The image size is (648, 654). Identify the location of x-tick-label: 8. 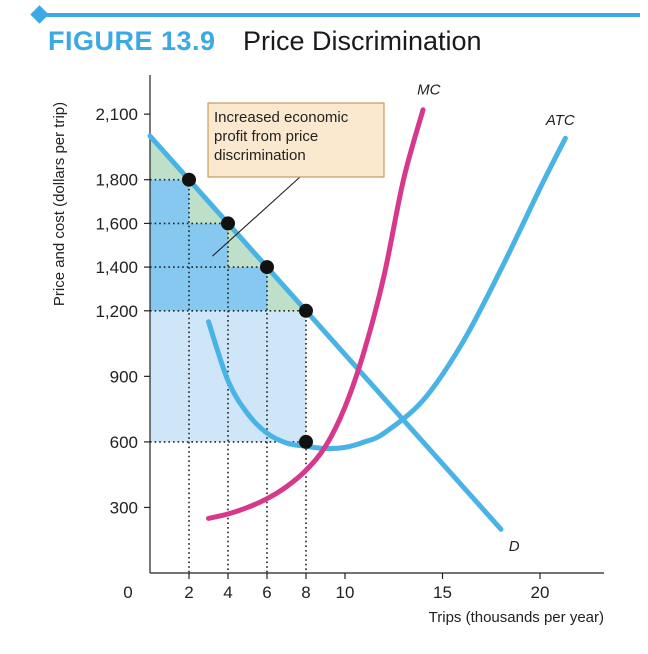
(305, 592).